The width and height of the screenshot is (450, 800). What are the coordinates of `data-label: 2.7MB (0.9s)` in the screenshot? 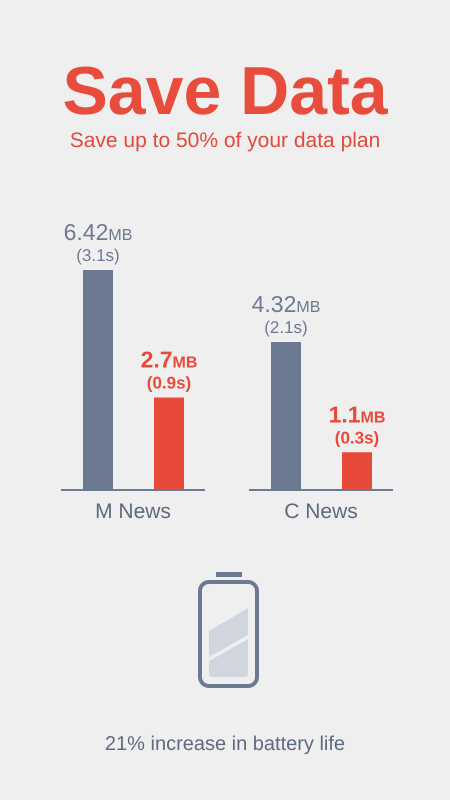 It's located at (169, 369).